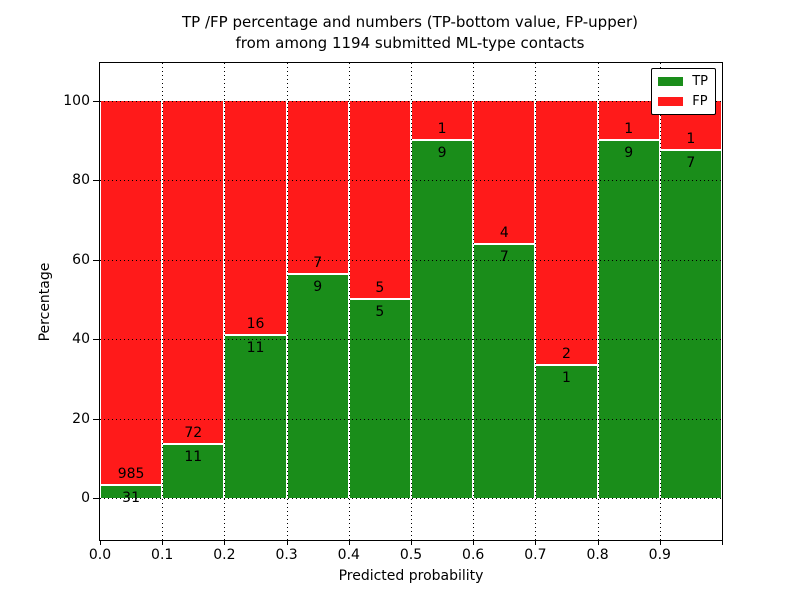  What do you see at coordinates (131, 497) in the screenshot?
I see `bar-label-tp: 31` at bounding box center [131, 497].